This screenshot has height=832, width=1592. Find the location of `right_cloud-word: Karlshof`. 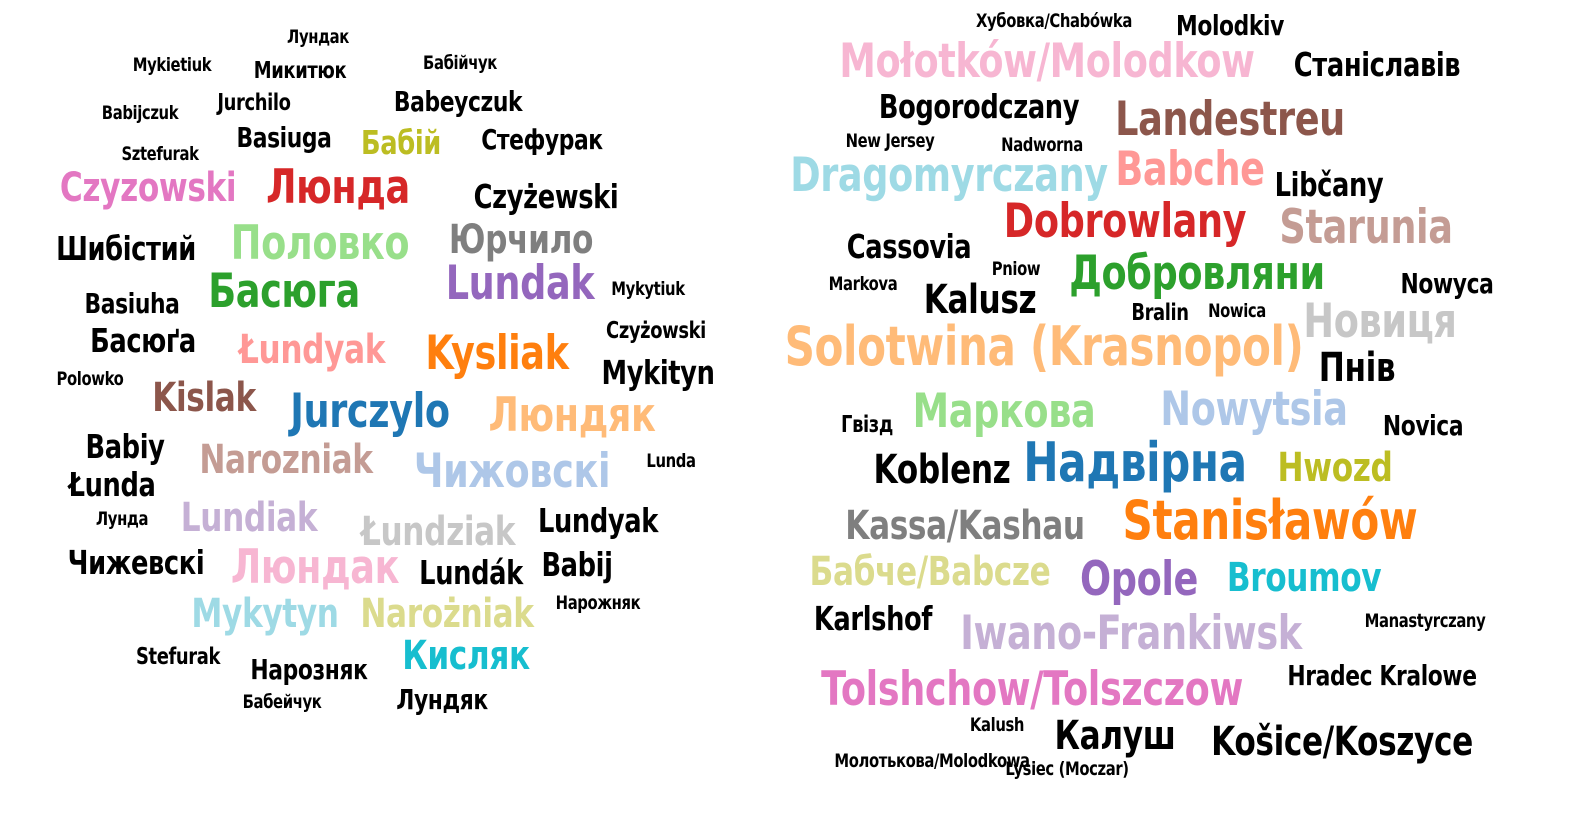

right_cloud-word: Karlshof is located at coordinates (873, 618).